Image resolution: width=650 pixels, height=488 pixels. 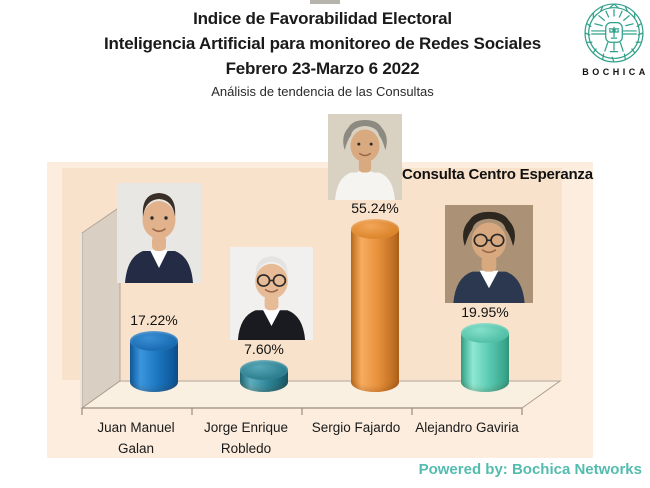 What do you see at coordinates (530, 469) in the screenshot?
I see `powered-by-credit: Powered by: Bochica Networks` at bounding box center [530, 469].